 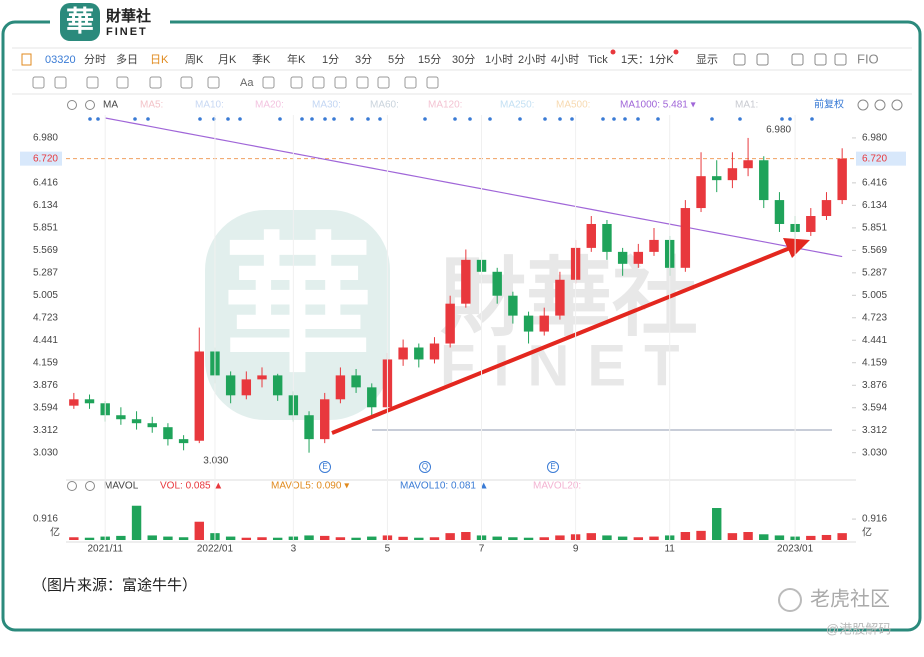 What do you see at coordinates (296, 59) in the screenshot?
I see `period-tab: 年K` at bounding box center [296, 59].